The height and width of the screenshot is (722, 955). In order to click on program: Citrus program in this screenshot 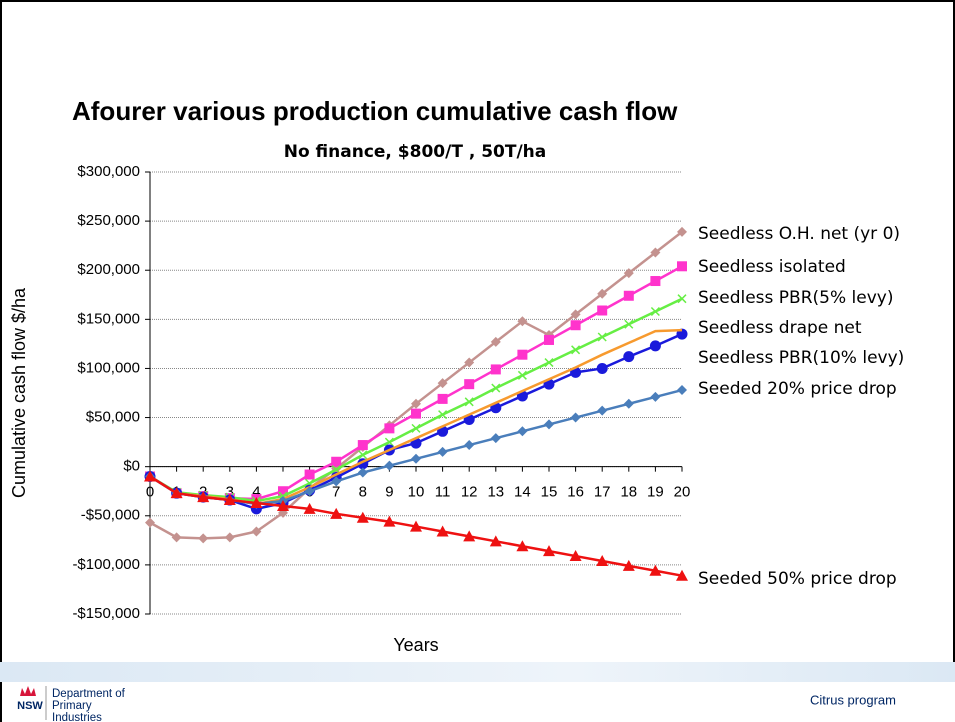, I will do `click(853, 699)`.